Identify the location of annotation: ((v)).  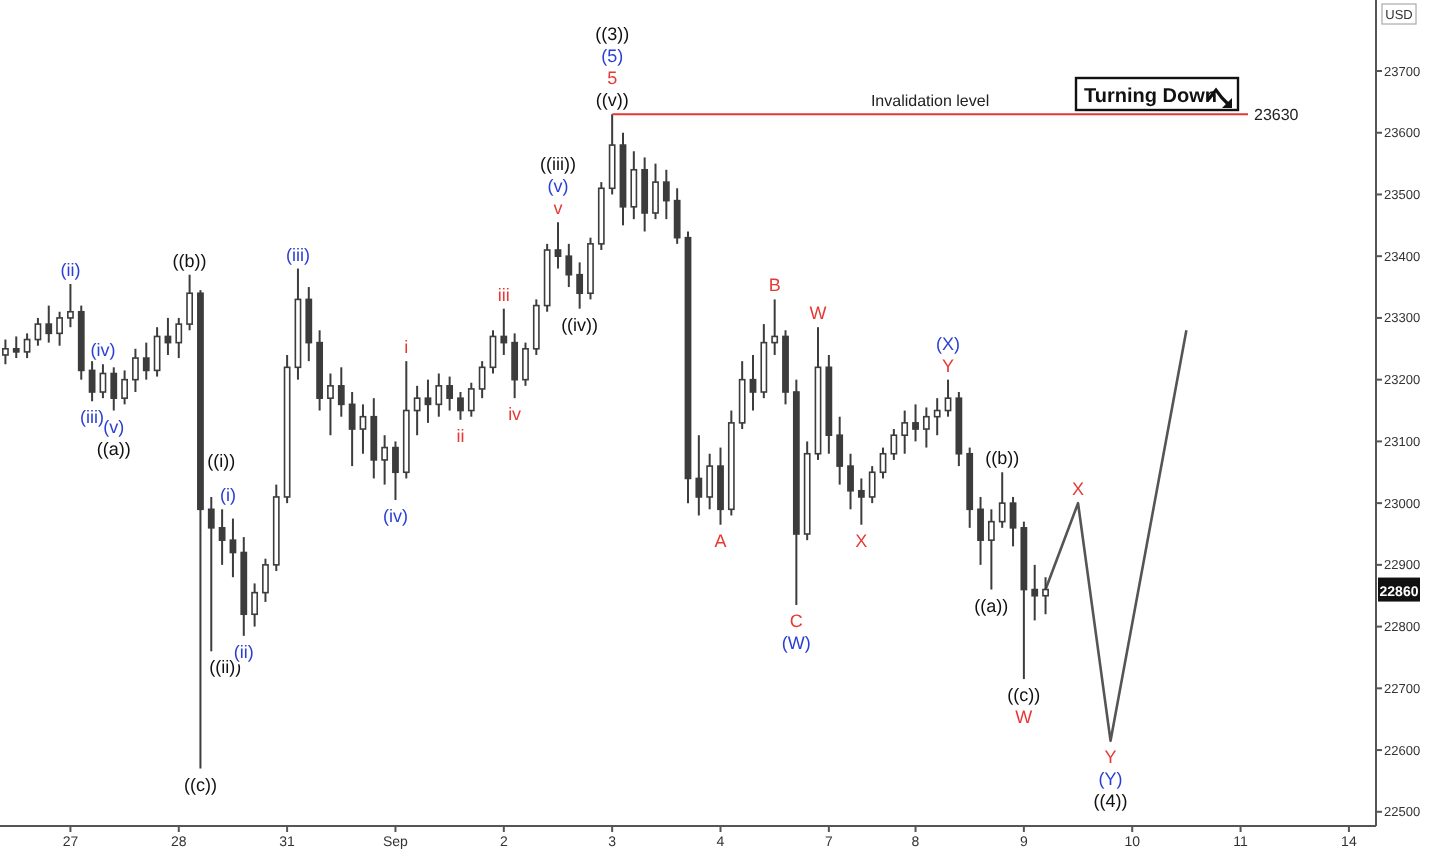
(612, 100).